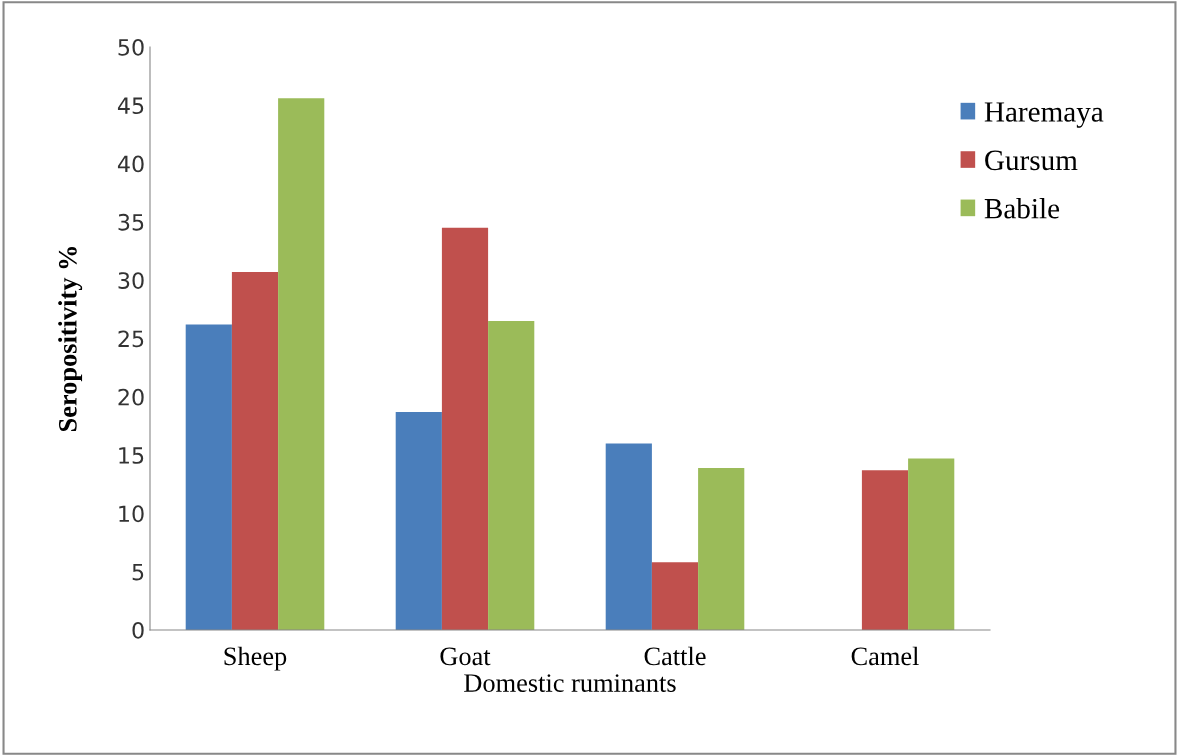  Describe the element at coordinates (570, 683) in the screenshot. I see `x-axis-title: Domestic ruminants` at that location.